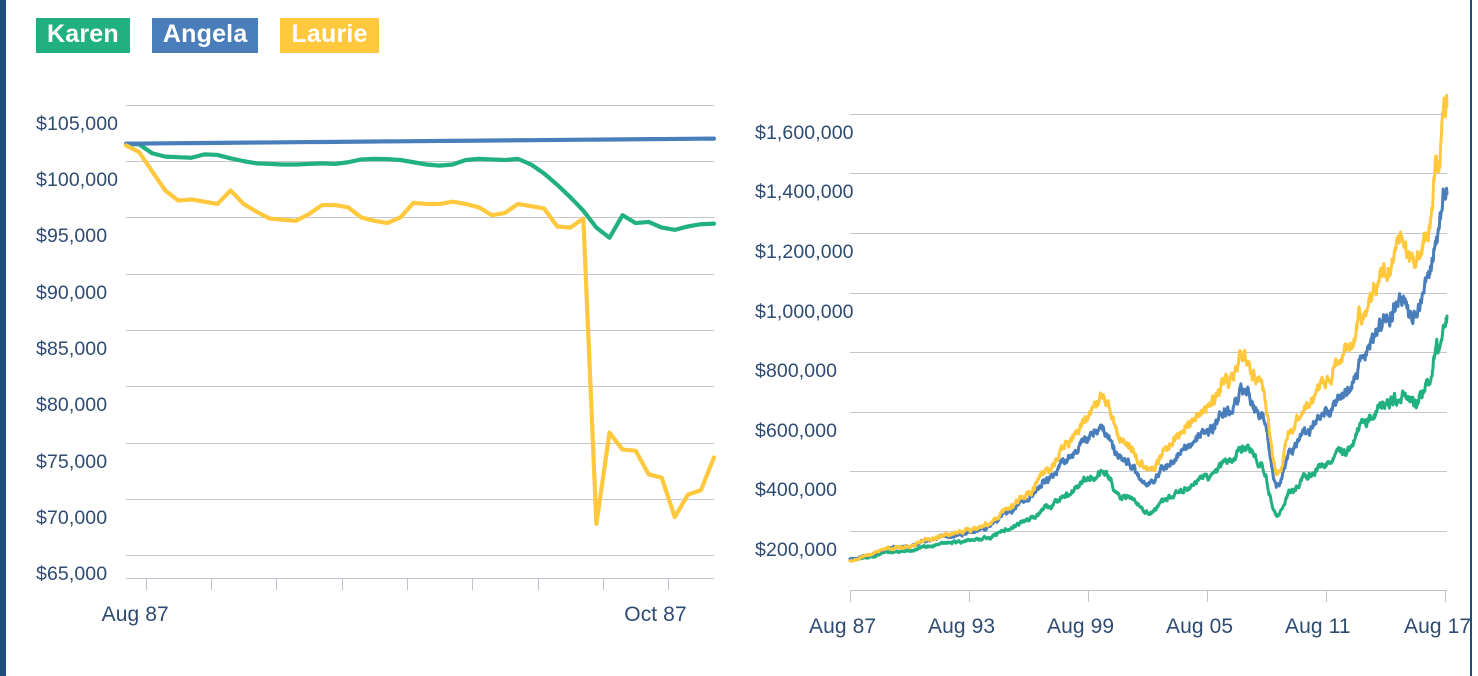  Describe the element at coordinates (77, 180) in the screenshot. I see `left-chart-y-tick-label: $100,000` at that location.